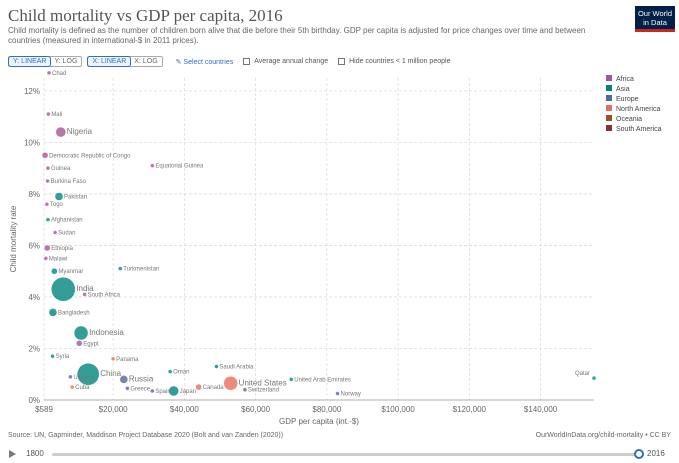 The height and width of the screenshot is (463, 679). I want to click on x-tick-label: $80,000, so click(326, 409).